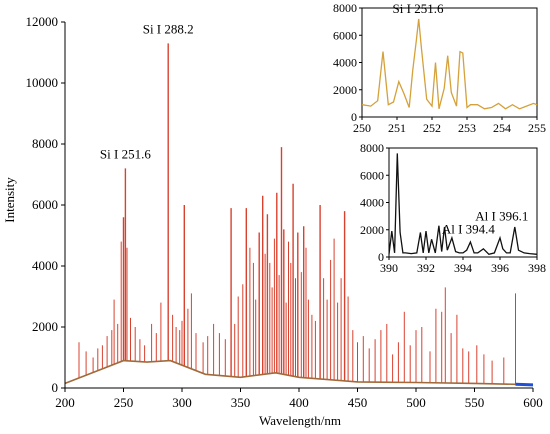  What do you see at coordinates (524, 384) in the screenshot?
I see `spectrum-tail` at bounding box center [524, 384].